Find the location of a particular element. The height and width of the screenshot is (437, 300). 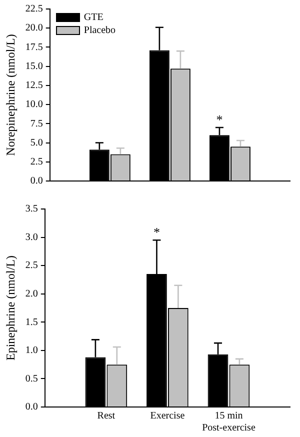

x-tick-label: Exercise is located at coordinates (168, 416).